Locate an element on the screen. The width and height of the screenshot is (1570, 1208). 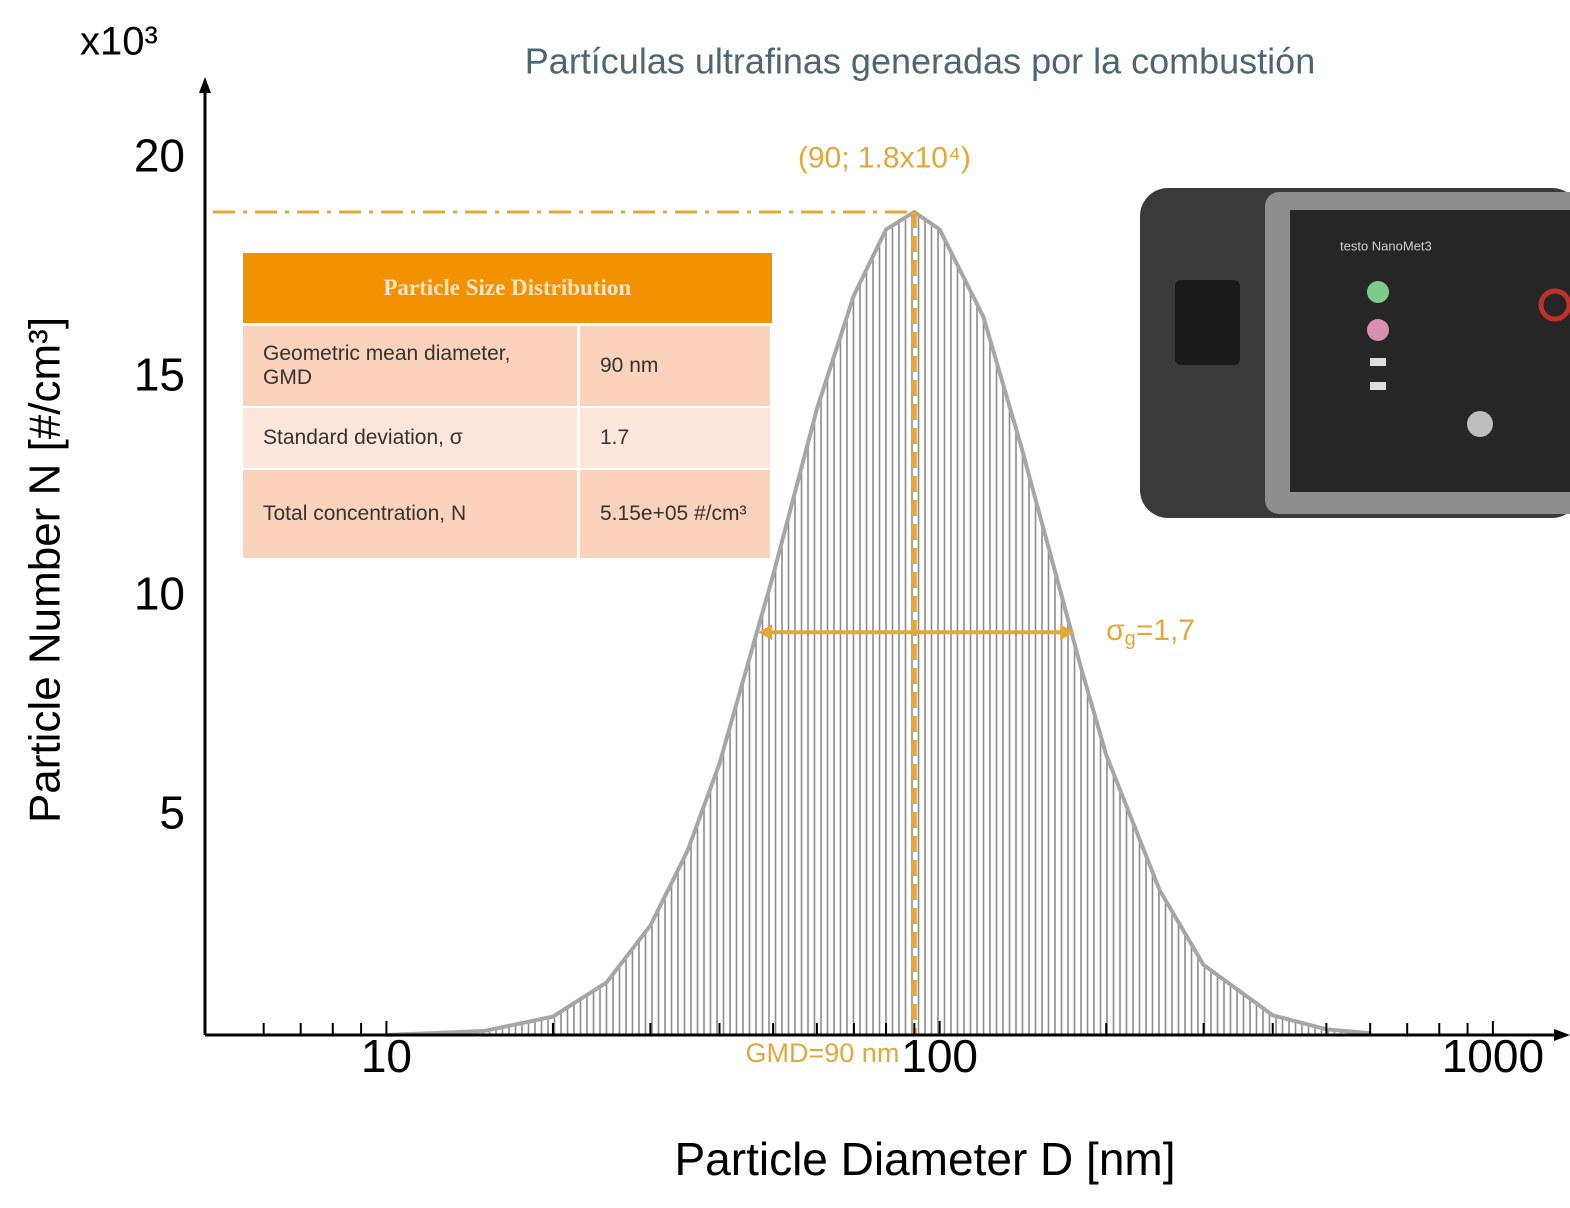
table-title: Particle Size Distribution is located at coordinates (507, 289).